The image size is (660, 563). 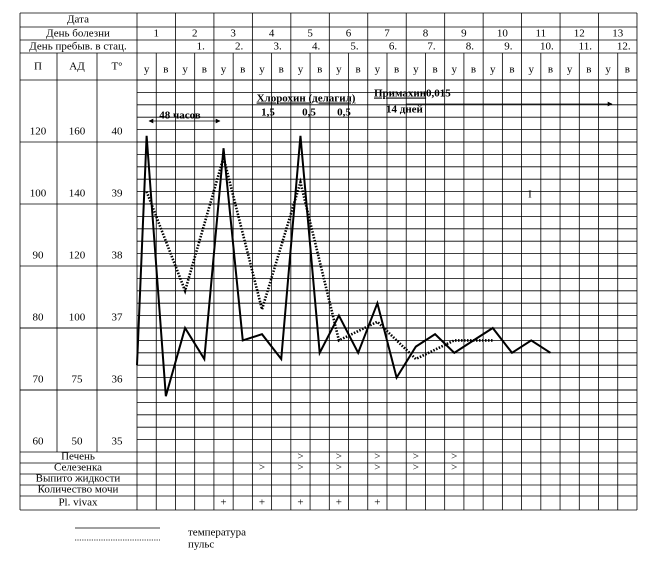 What do you see at coordinates (393, 47) in the screenshot?
I see `stay-day: 6.` at bounding box center [393, 47].